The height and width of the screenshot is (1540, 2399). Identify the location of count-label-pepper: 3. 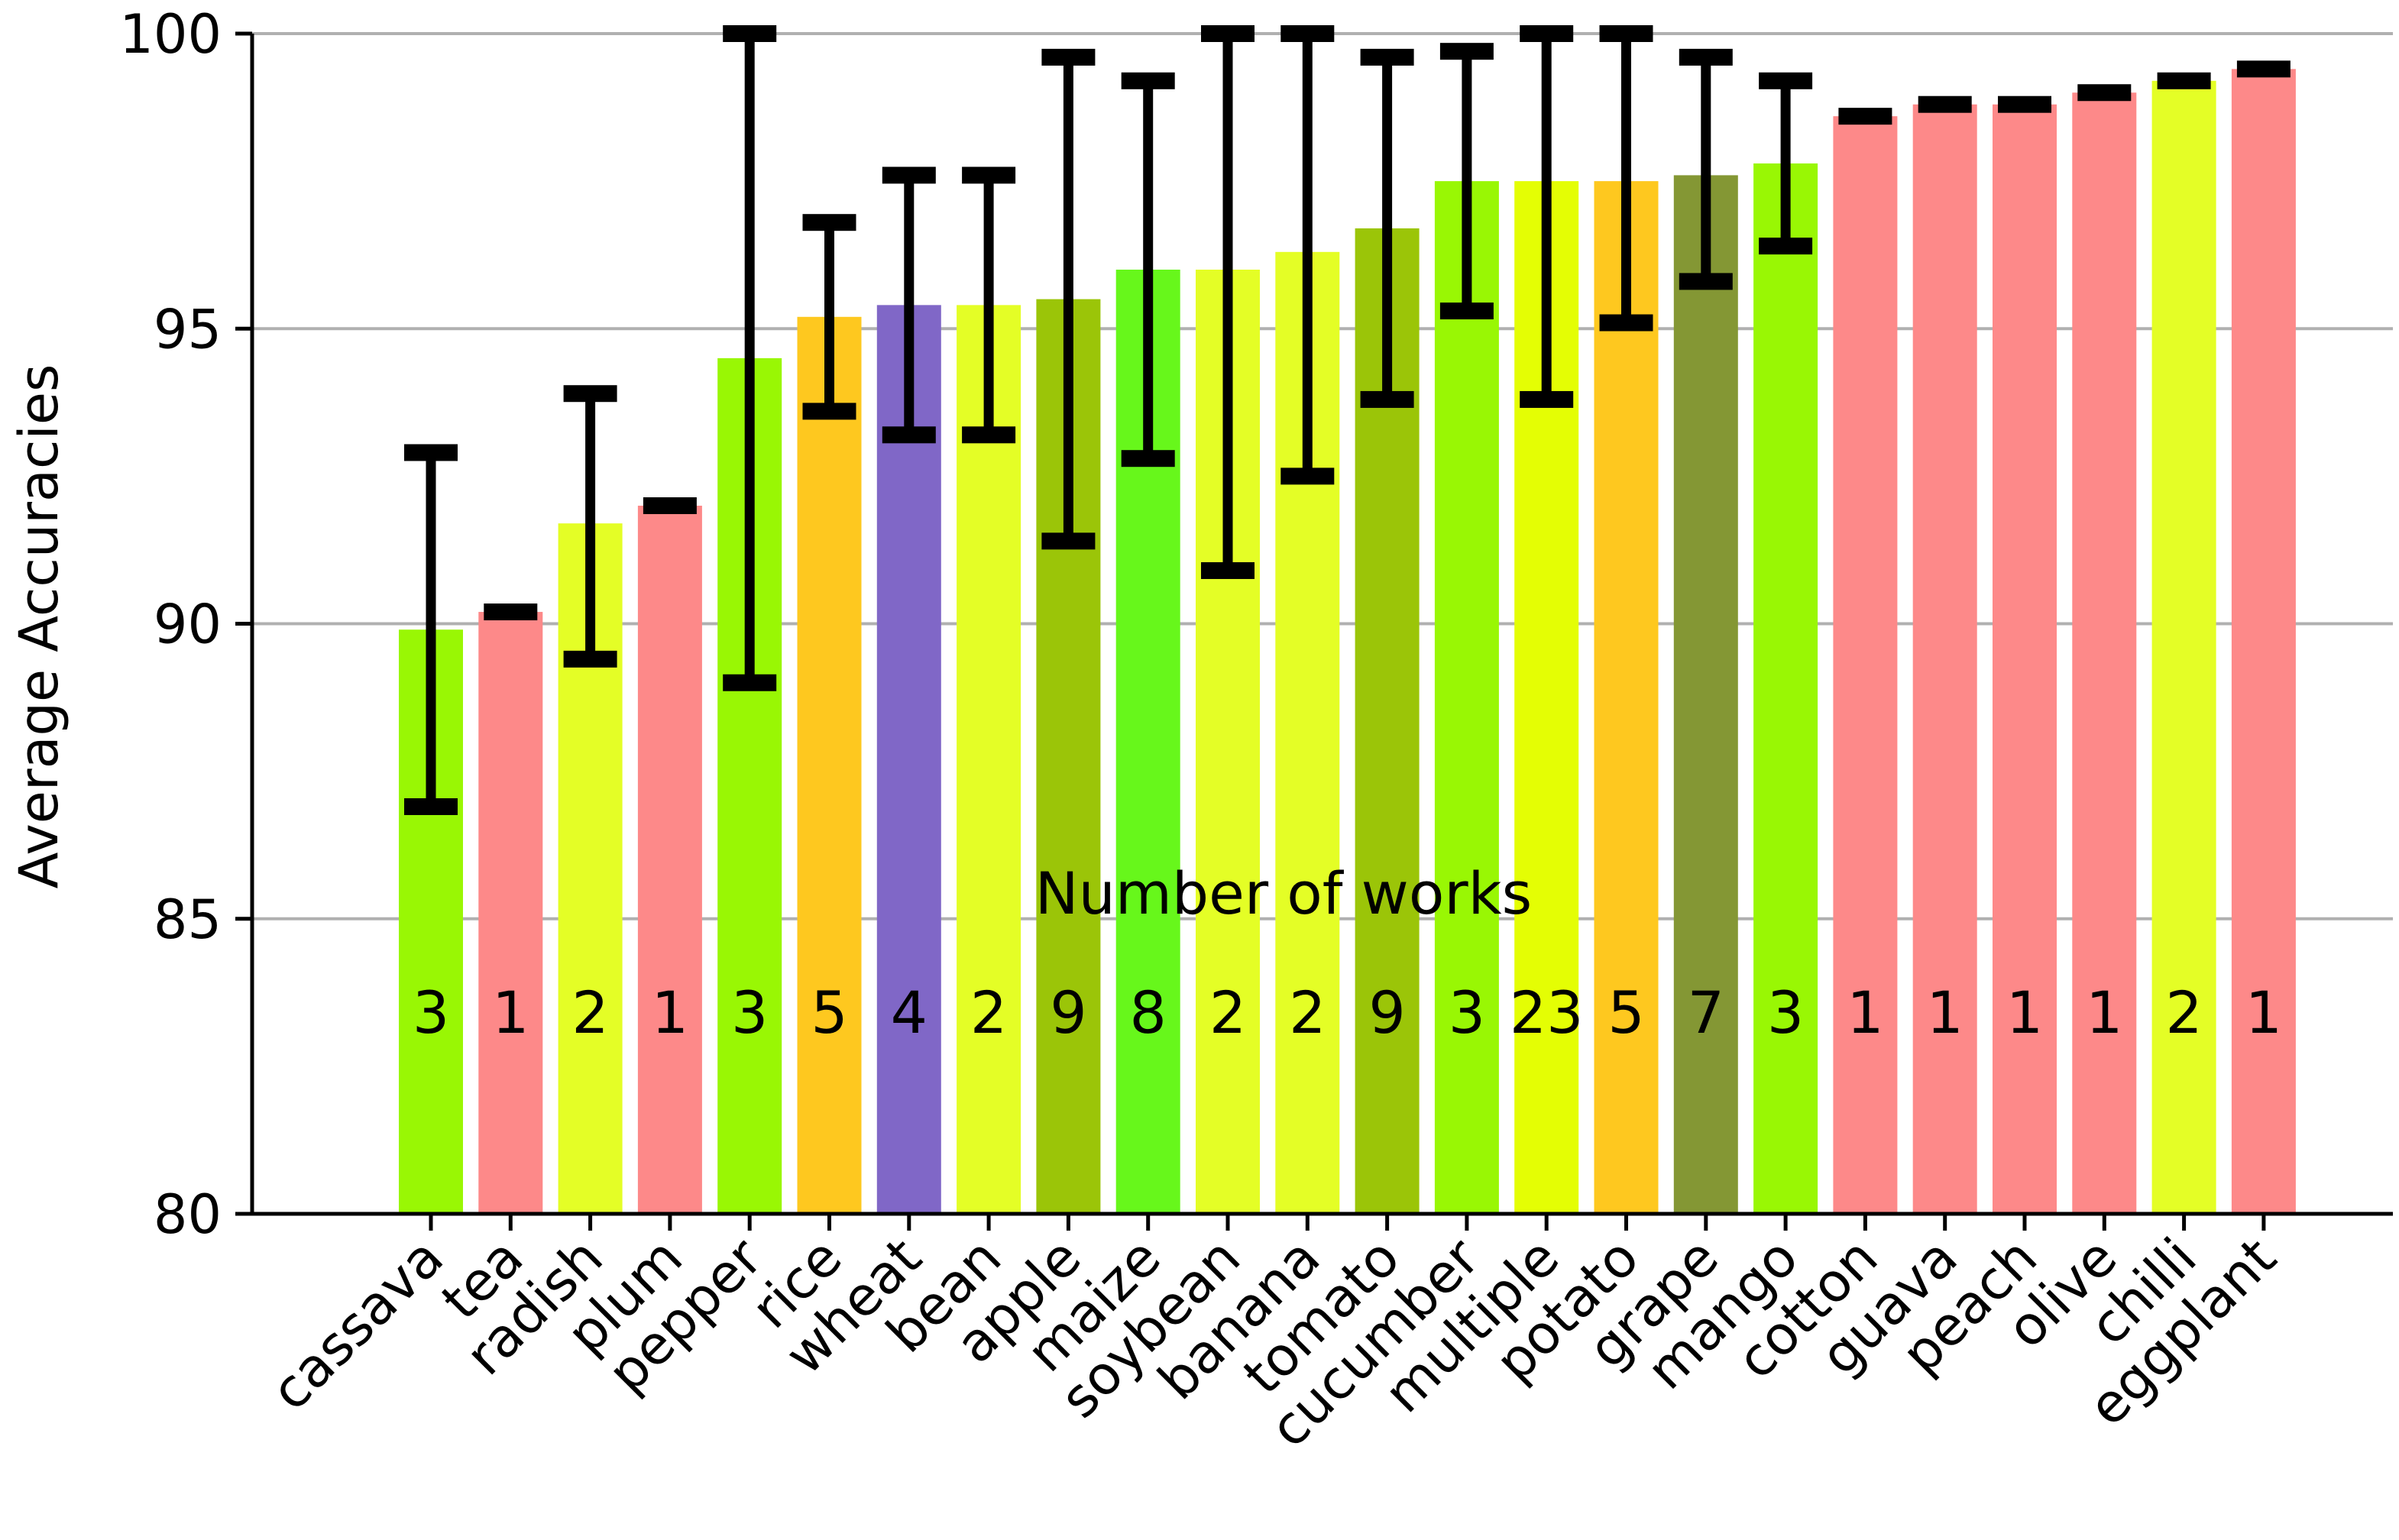
(750, 1013).